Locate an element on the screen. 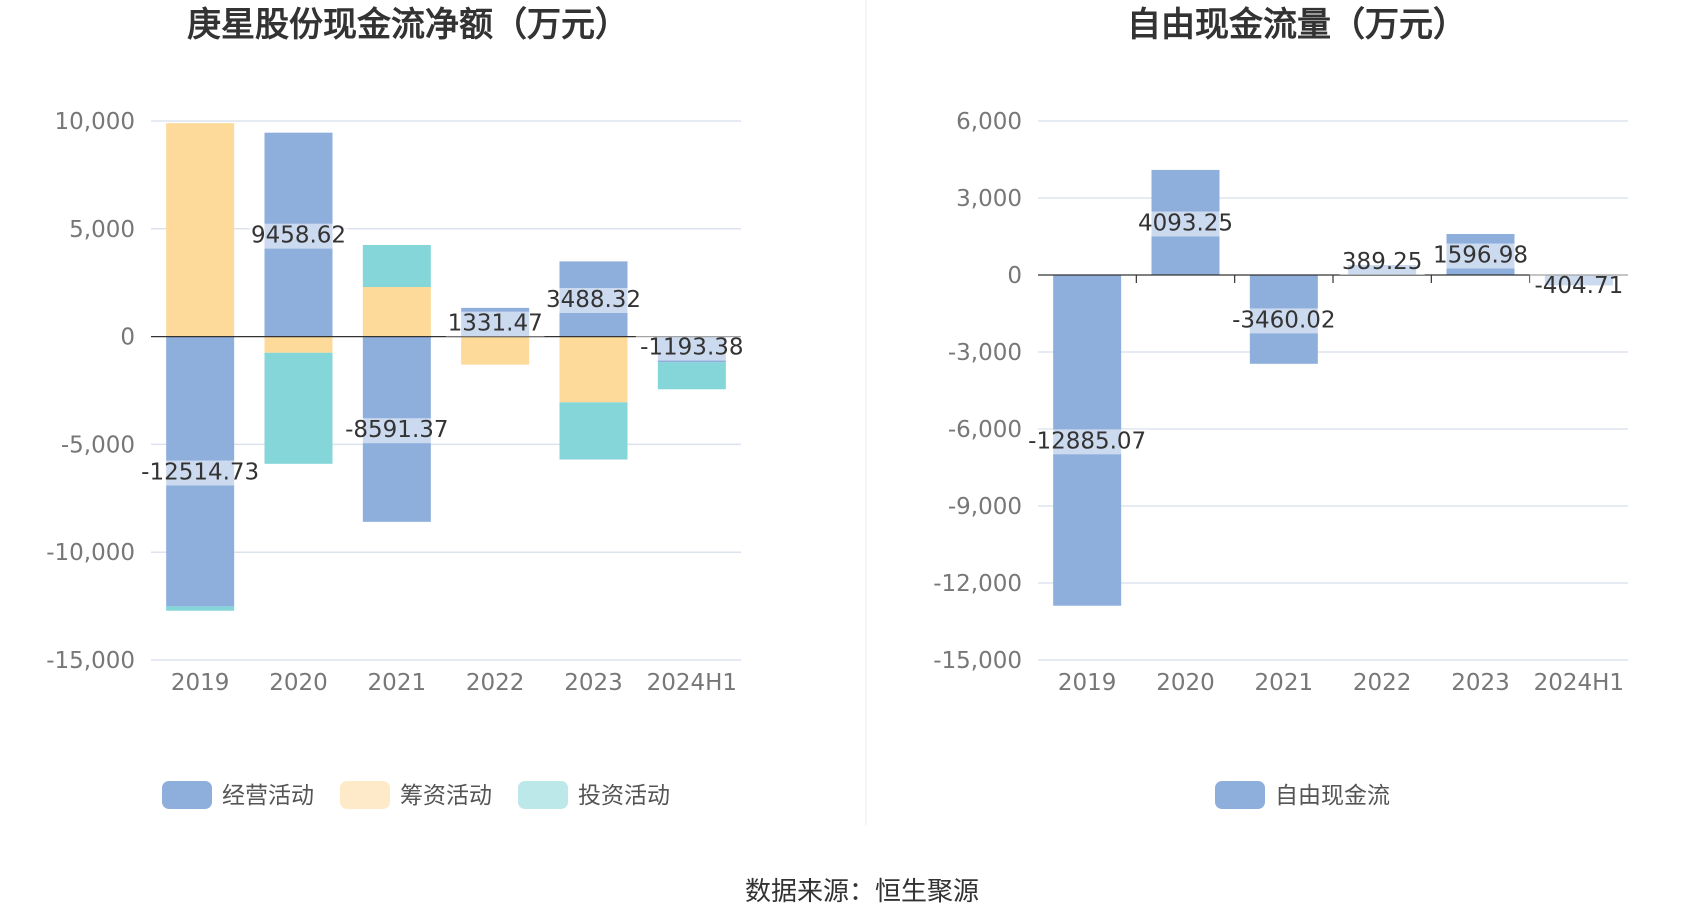  bar-investing-2024H1 is located at coordinates (691, 376).